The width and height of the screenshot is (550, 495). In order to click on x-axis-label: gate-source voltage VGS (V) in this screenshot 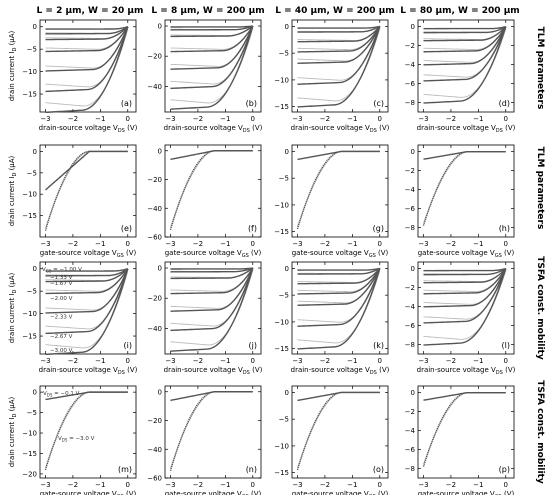, I will do `click(213, 492)`.